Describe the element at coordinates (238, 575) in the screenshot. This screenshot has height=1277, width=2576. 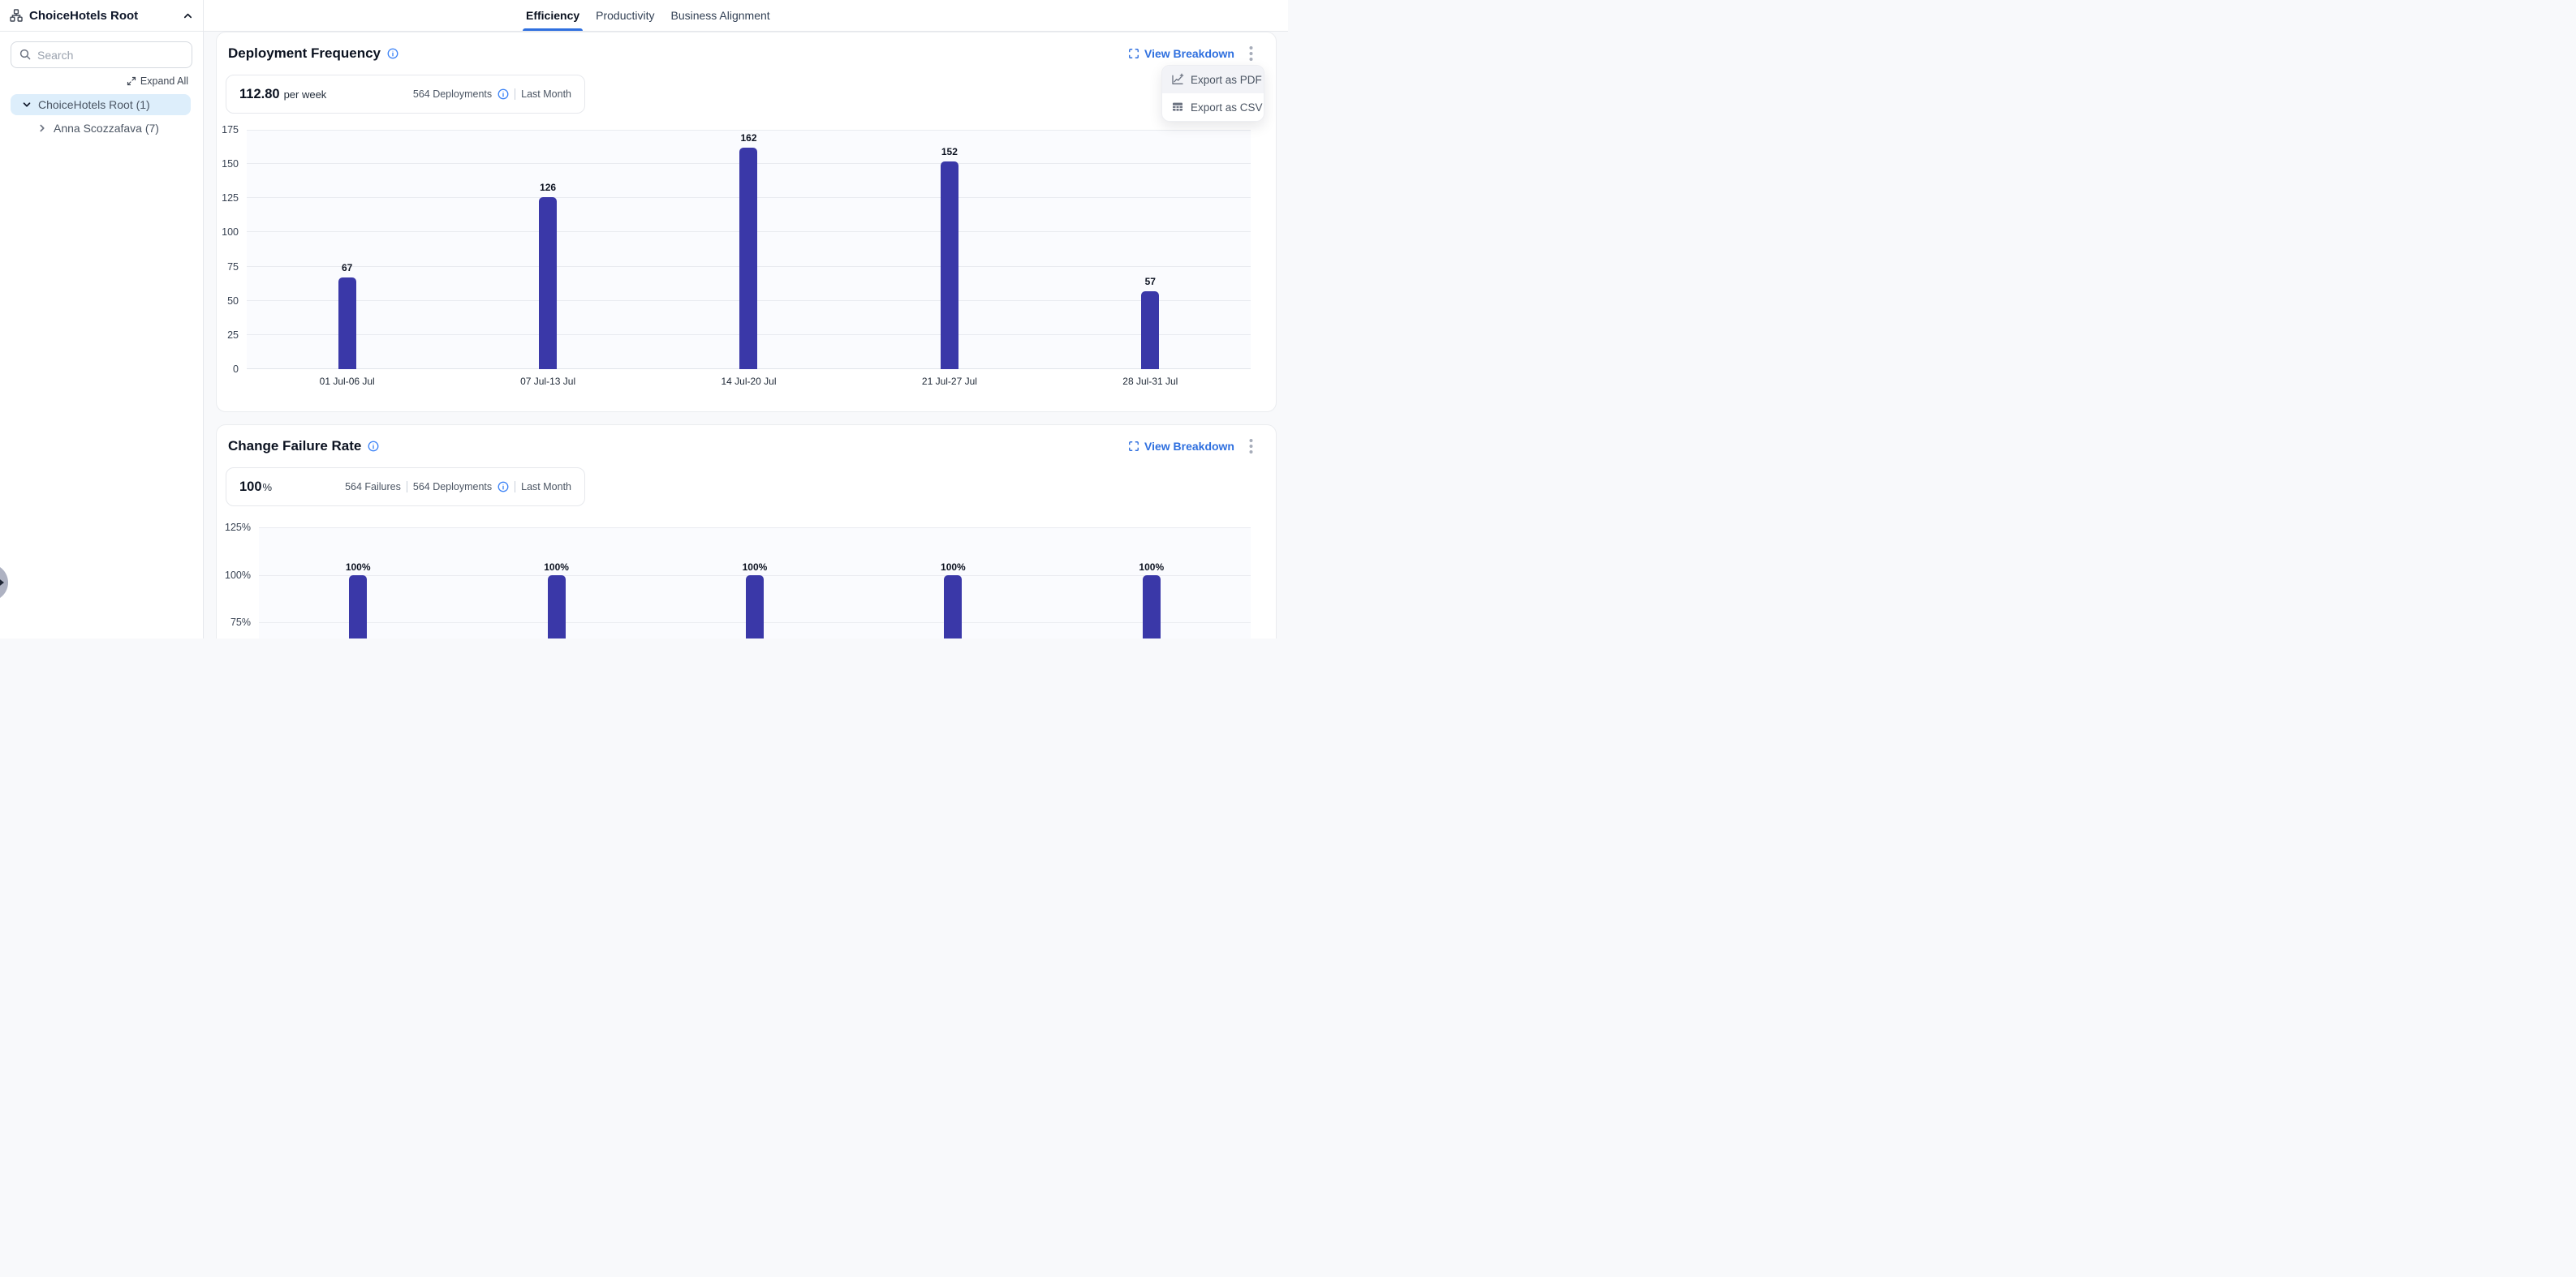
I see `y-axis-tick-label: 100%` at that location.